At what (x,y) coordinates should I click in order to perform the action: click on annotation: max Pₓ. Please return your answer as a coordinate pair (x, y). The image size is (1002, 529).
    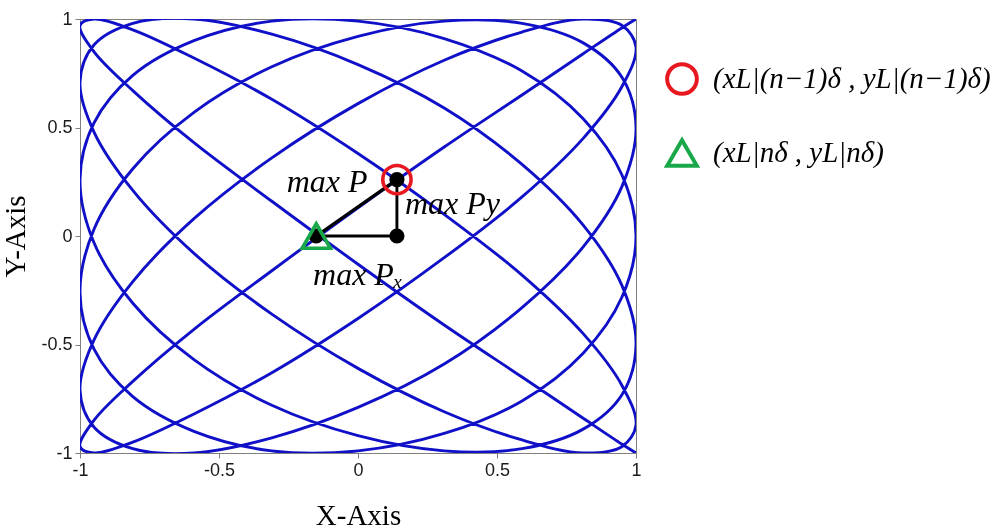
    Looking at the image, I should click on (358, 274).